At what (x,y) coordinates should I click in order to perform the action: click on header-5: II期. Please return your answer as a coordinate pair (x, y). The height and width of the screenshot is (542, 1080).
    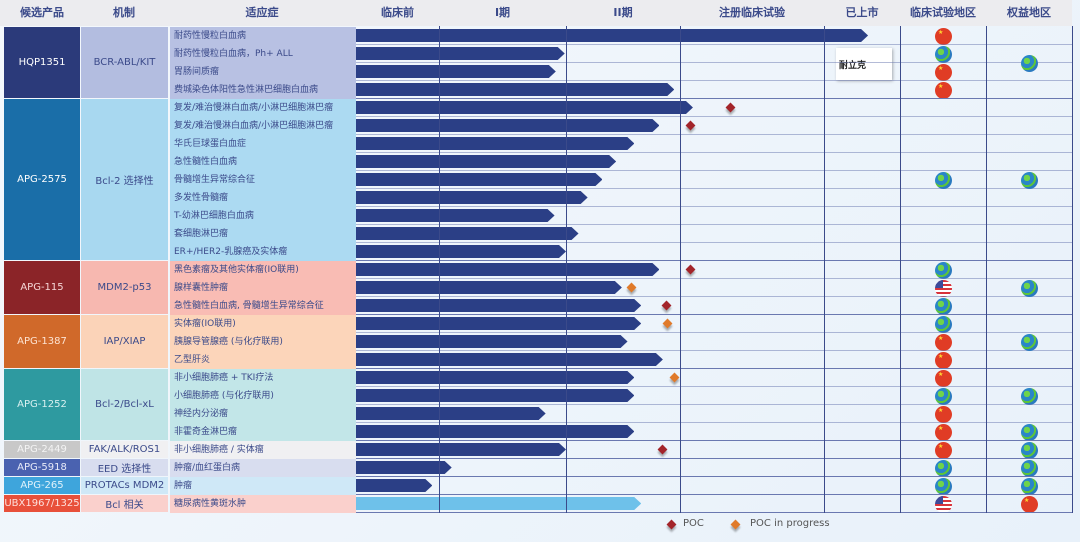
    Looking at the image, I should click on (623, 12).